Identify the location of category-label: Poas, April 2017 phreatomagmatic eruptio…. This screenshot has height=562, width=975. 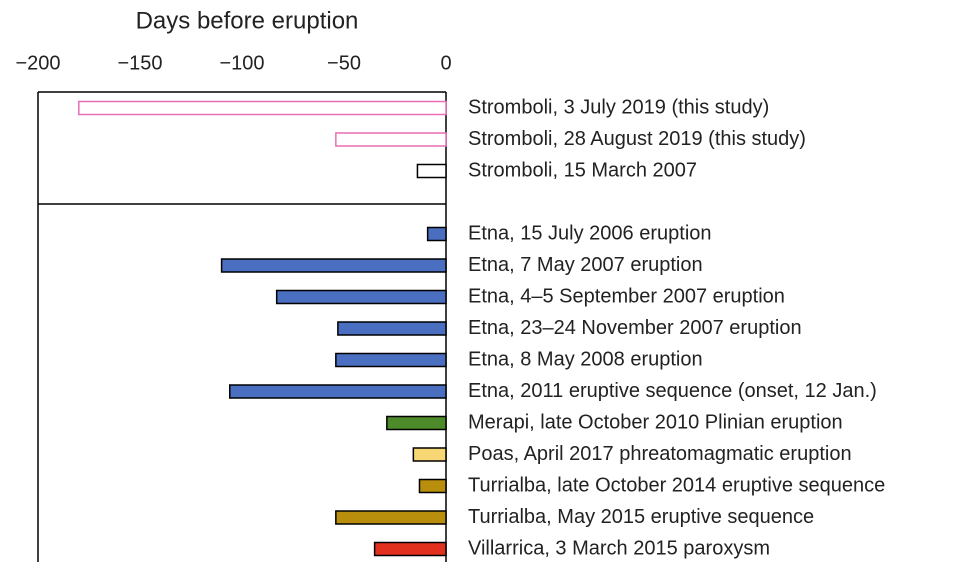
(660, 454).